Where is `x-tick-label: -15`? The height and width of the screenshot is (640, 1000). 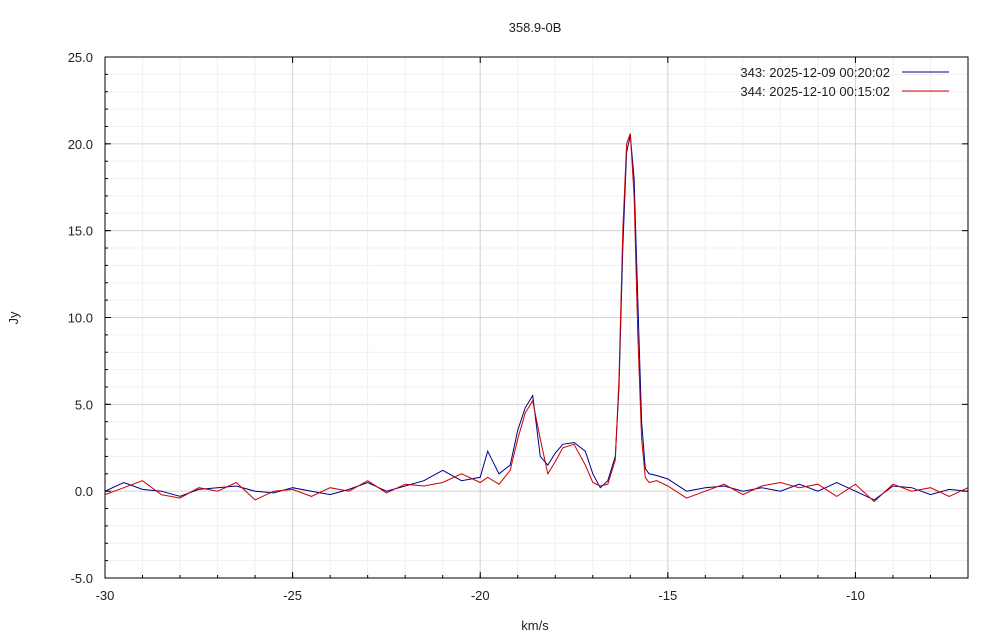
x-tick-label: -15 is located at coordinates (667, 595).